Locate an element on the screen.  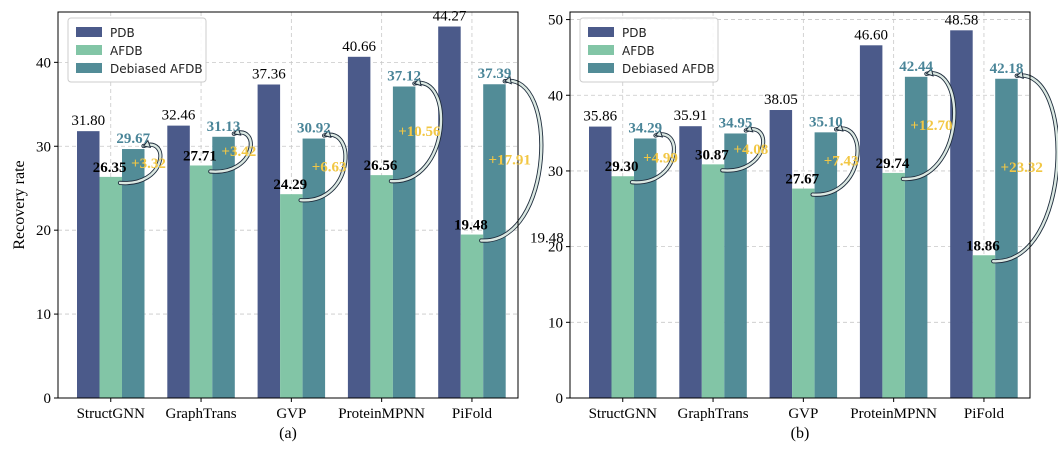
data-label-afdb: 29.30 is located at coordinates (622, 167).